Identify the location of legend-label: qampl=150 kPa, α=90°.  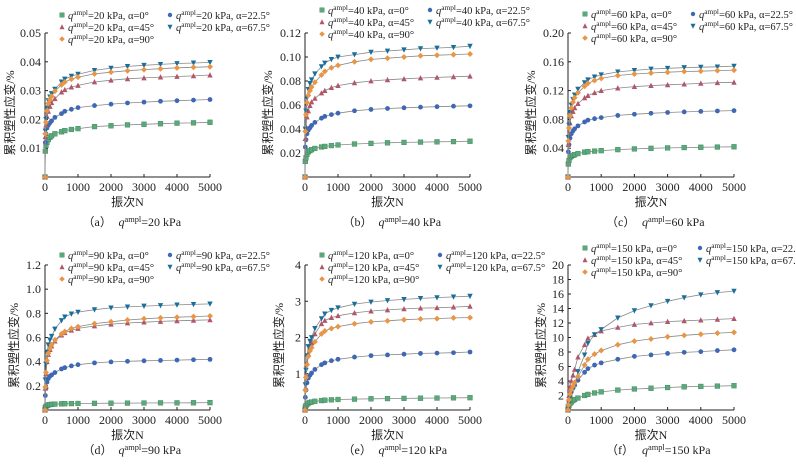
(636, 272).